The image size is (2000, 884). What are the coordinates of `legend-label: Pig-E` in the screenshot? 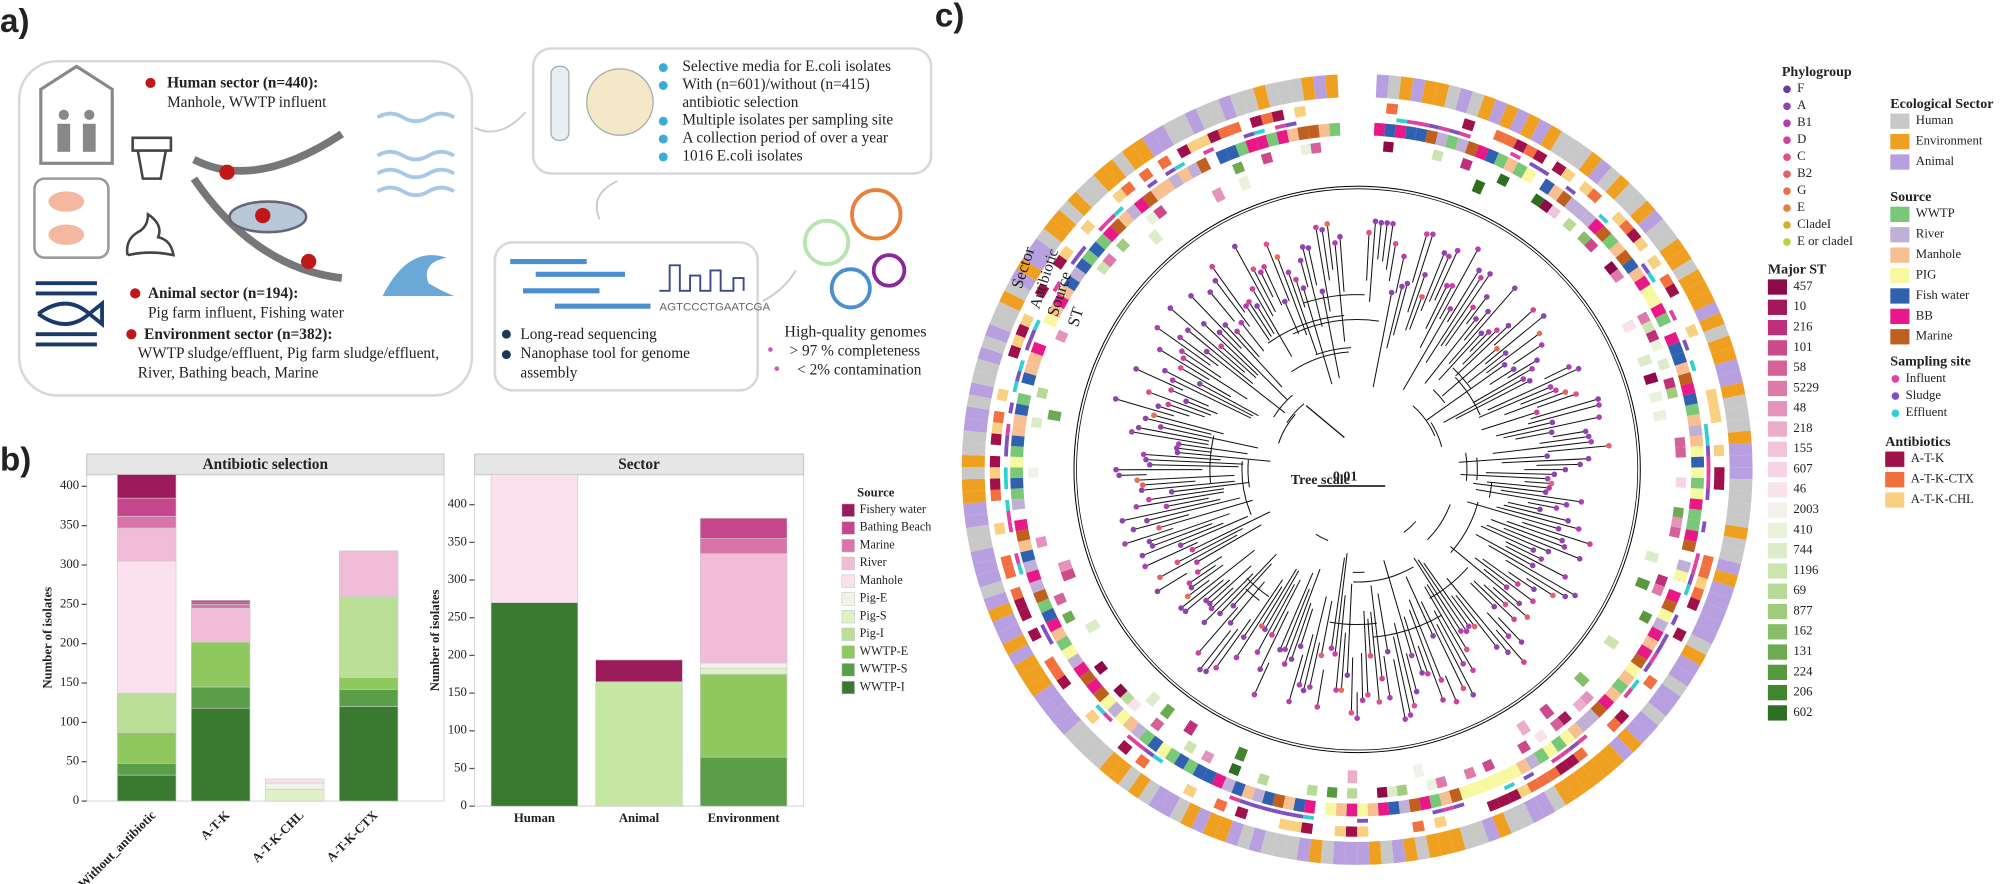 It's located at (874, 598).